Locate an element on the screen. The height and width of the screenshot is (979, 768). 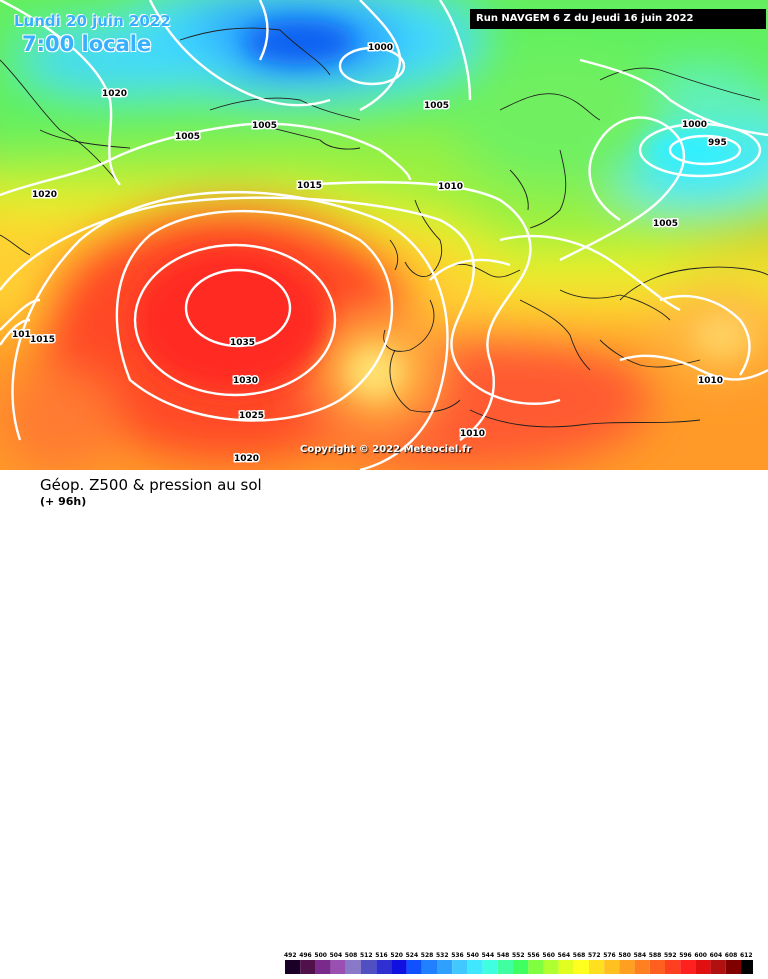
isobar-1010-east is located at coordinates (693, 367).